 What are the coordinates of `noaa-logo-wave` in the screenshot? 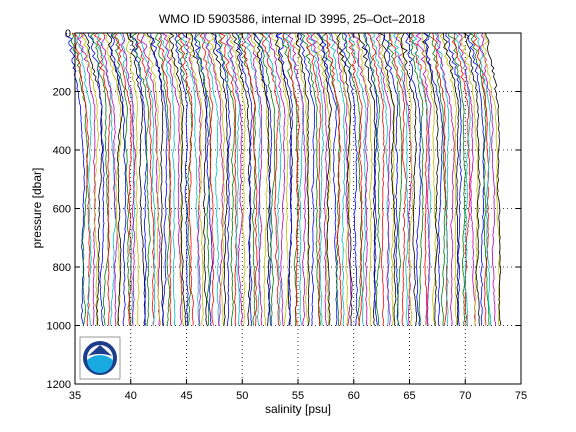 It's located at (100, 364).